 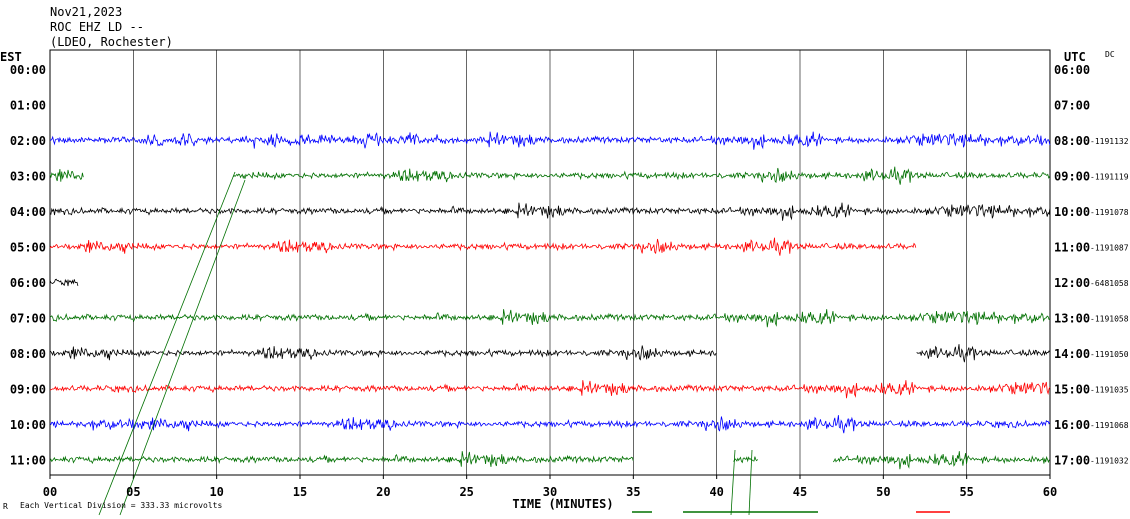 What do you see at coordinates (28, 70) in the screenshot?
I see `est-label-0: 00:00` at bounding box center [28, 70].